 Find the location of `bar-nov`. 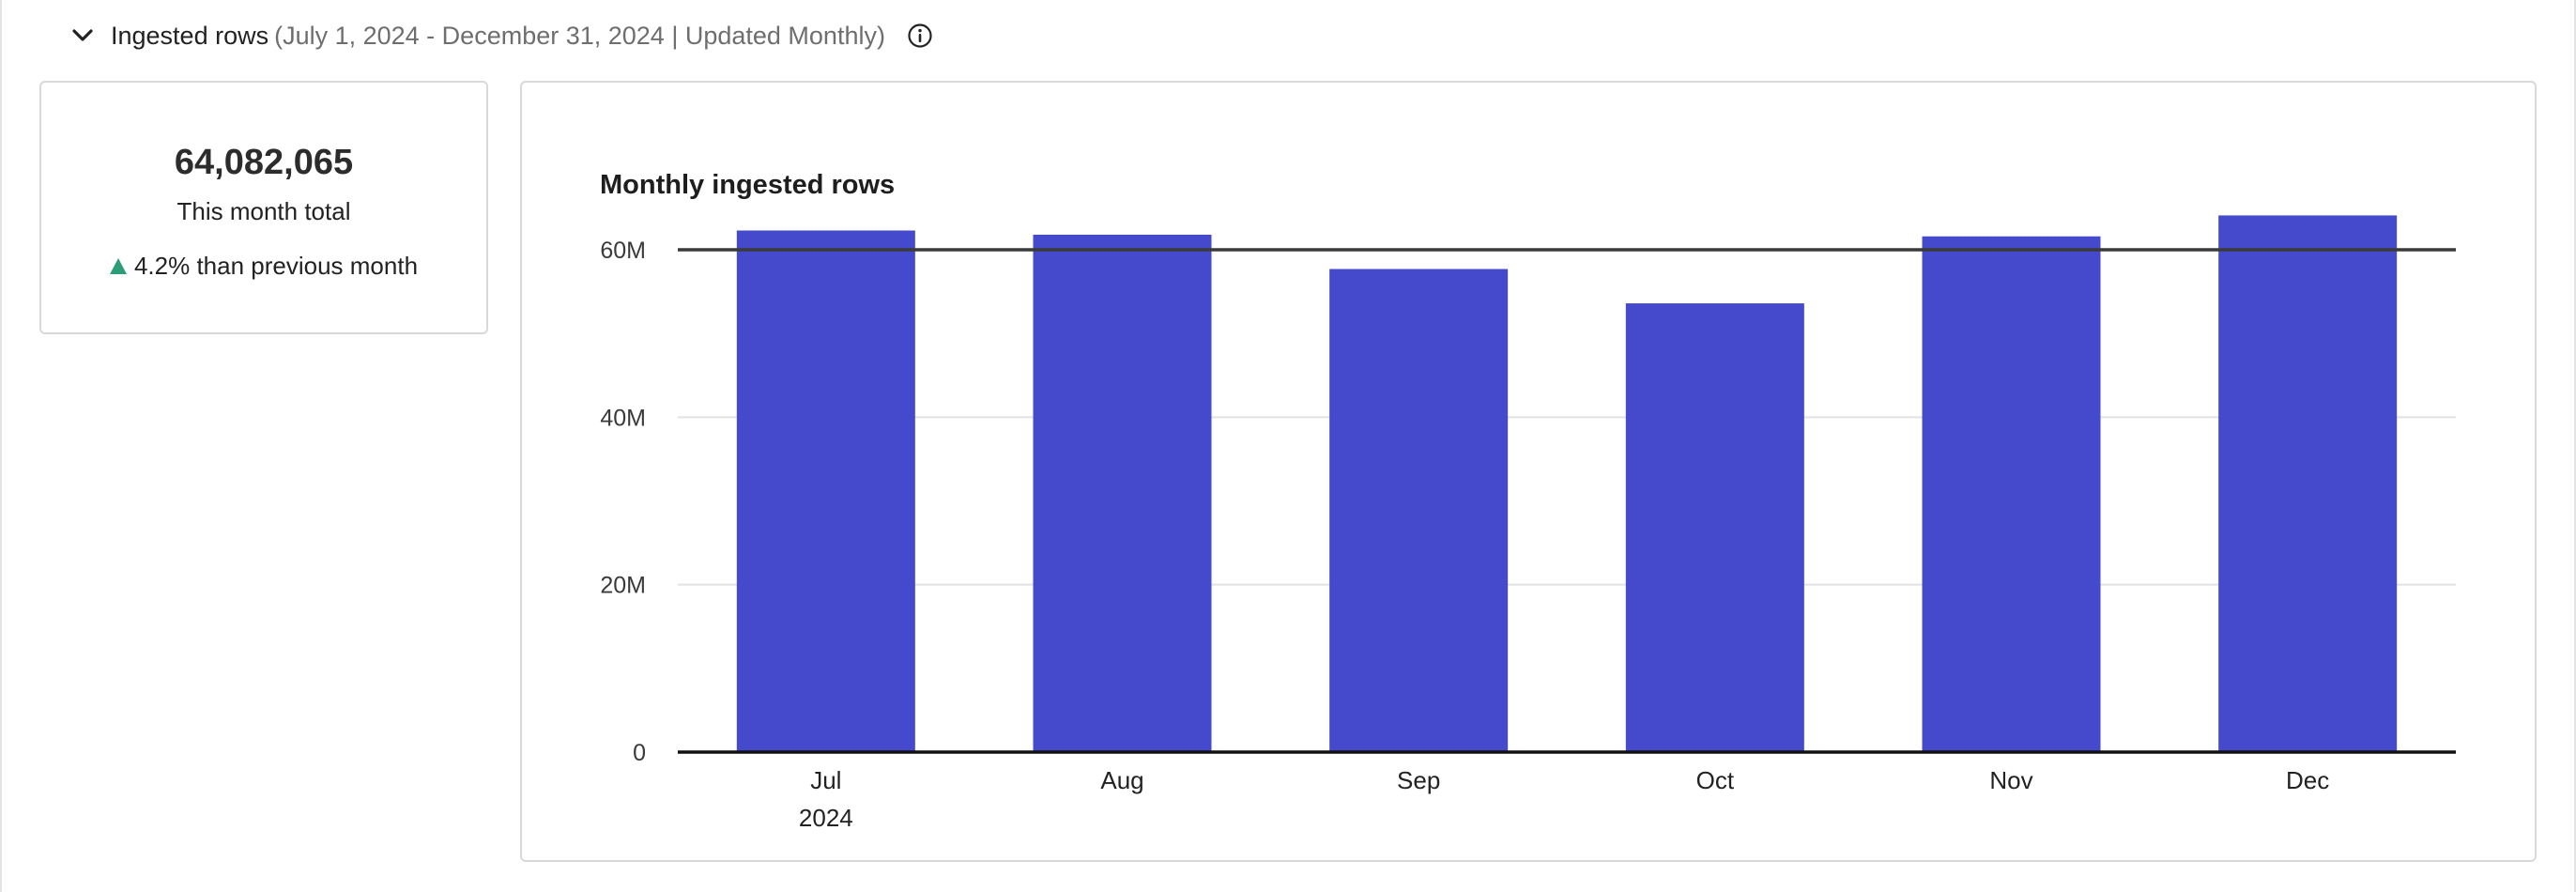

bar-nov is located at coordinates (2012, 494).